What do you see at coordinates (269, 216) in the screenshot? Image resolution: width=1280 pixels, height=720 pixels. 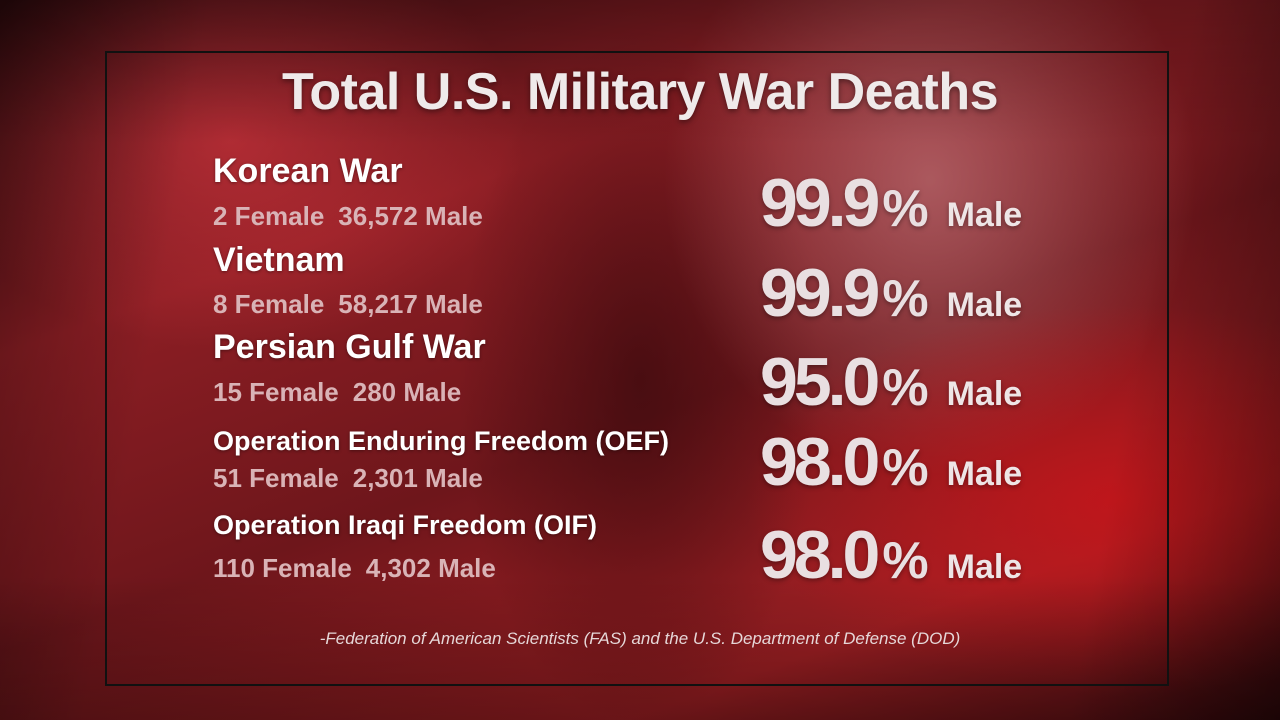 I see `female-count: 2 Female` at bounding box center [269, 216].